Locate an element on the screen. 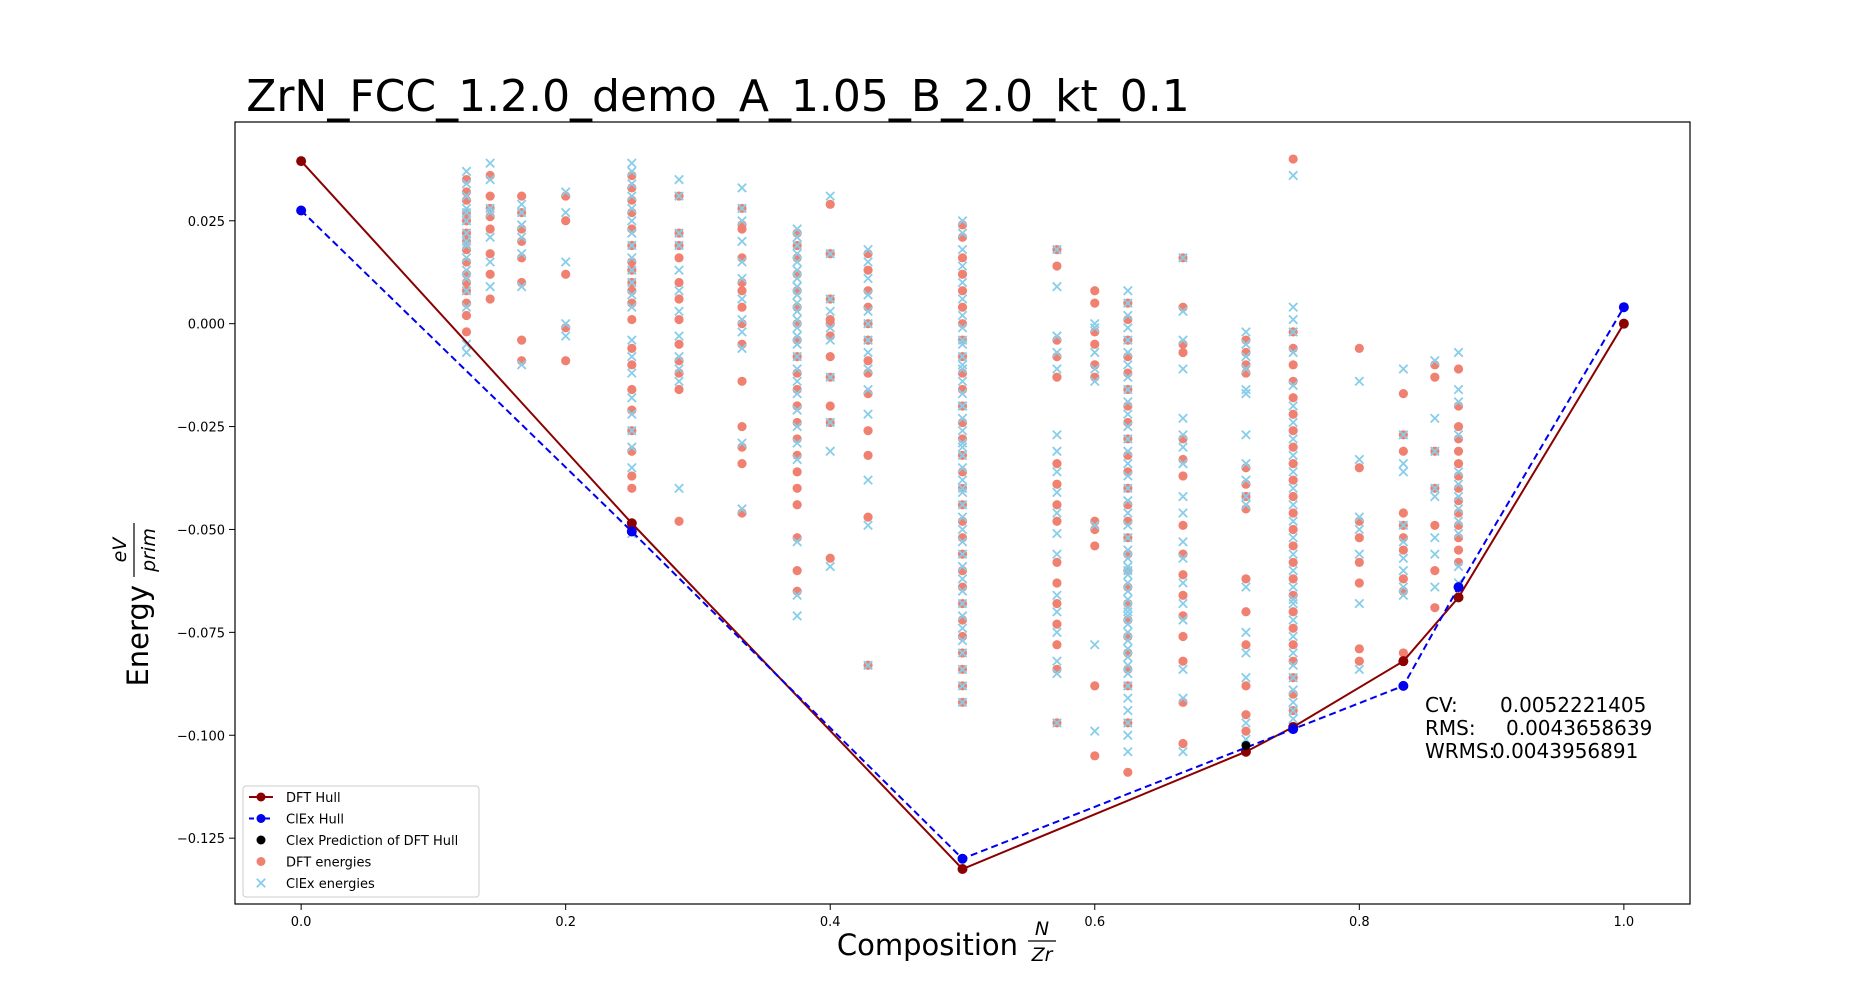 The width and height of the screenshot is (1850, 1000). y-axis-label: Energy is located at coordinates (138, 636).